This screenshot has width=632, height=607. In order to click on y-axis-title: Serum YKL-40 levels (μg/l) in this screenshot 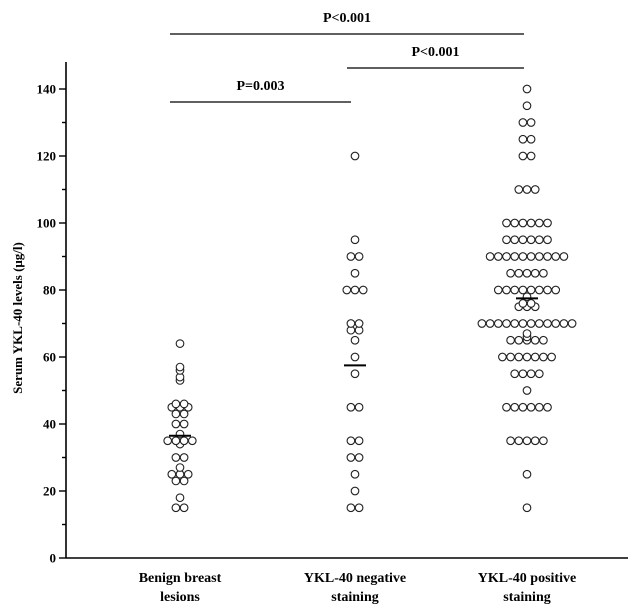, I will do `click(17, 318)`.